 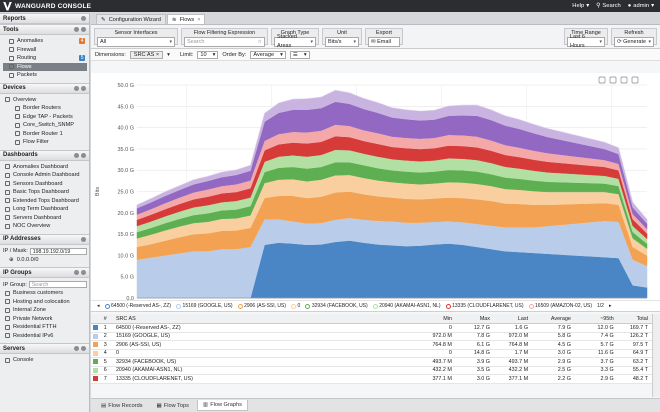 What do you see at coordinates (560, 318) in the screenshot?
I see `col-average: Average` at bounding box center [560, 318].